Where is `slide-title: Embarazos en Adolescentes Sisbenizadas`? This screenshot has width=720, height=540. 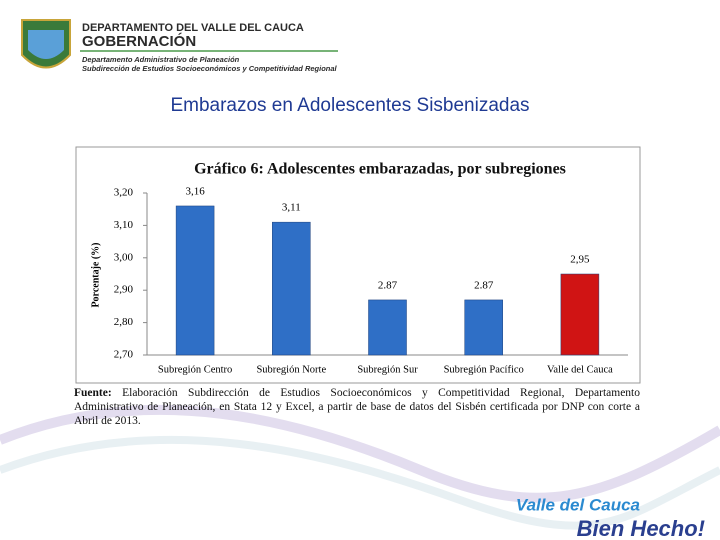
slide-title: Embarazos en Adolescentes Sisbenizadas is located at coordinates (349, 105).